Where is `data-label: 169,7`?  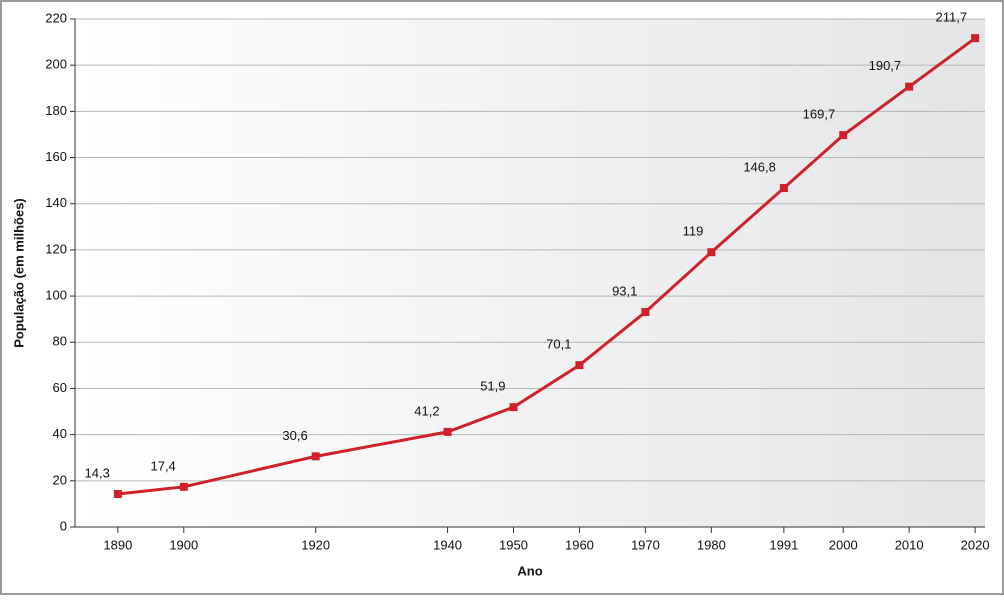
data-label: 169,7 is located at coordinates (819, 114).